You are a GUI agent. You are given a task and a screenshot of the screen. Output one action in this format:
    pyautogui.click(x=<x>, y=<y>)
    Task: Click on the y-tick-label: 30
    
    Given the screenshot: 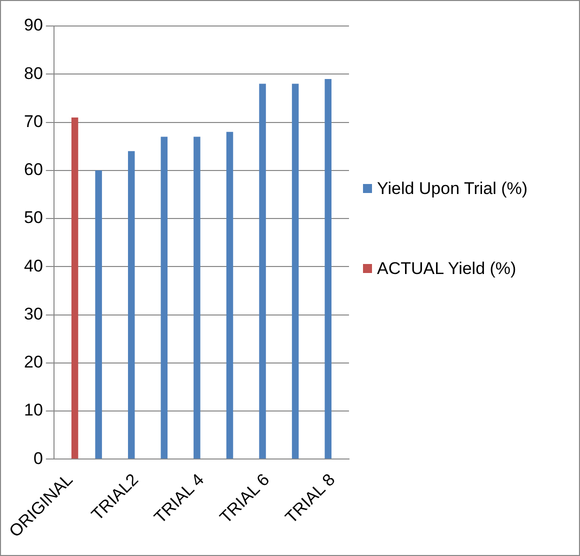 What is the action you would take?
    pyautogui.click(x=33, y=314)
    